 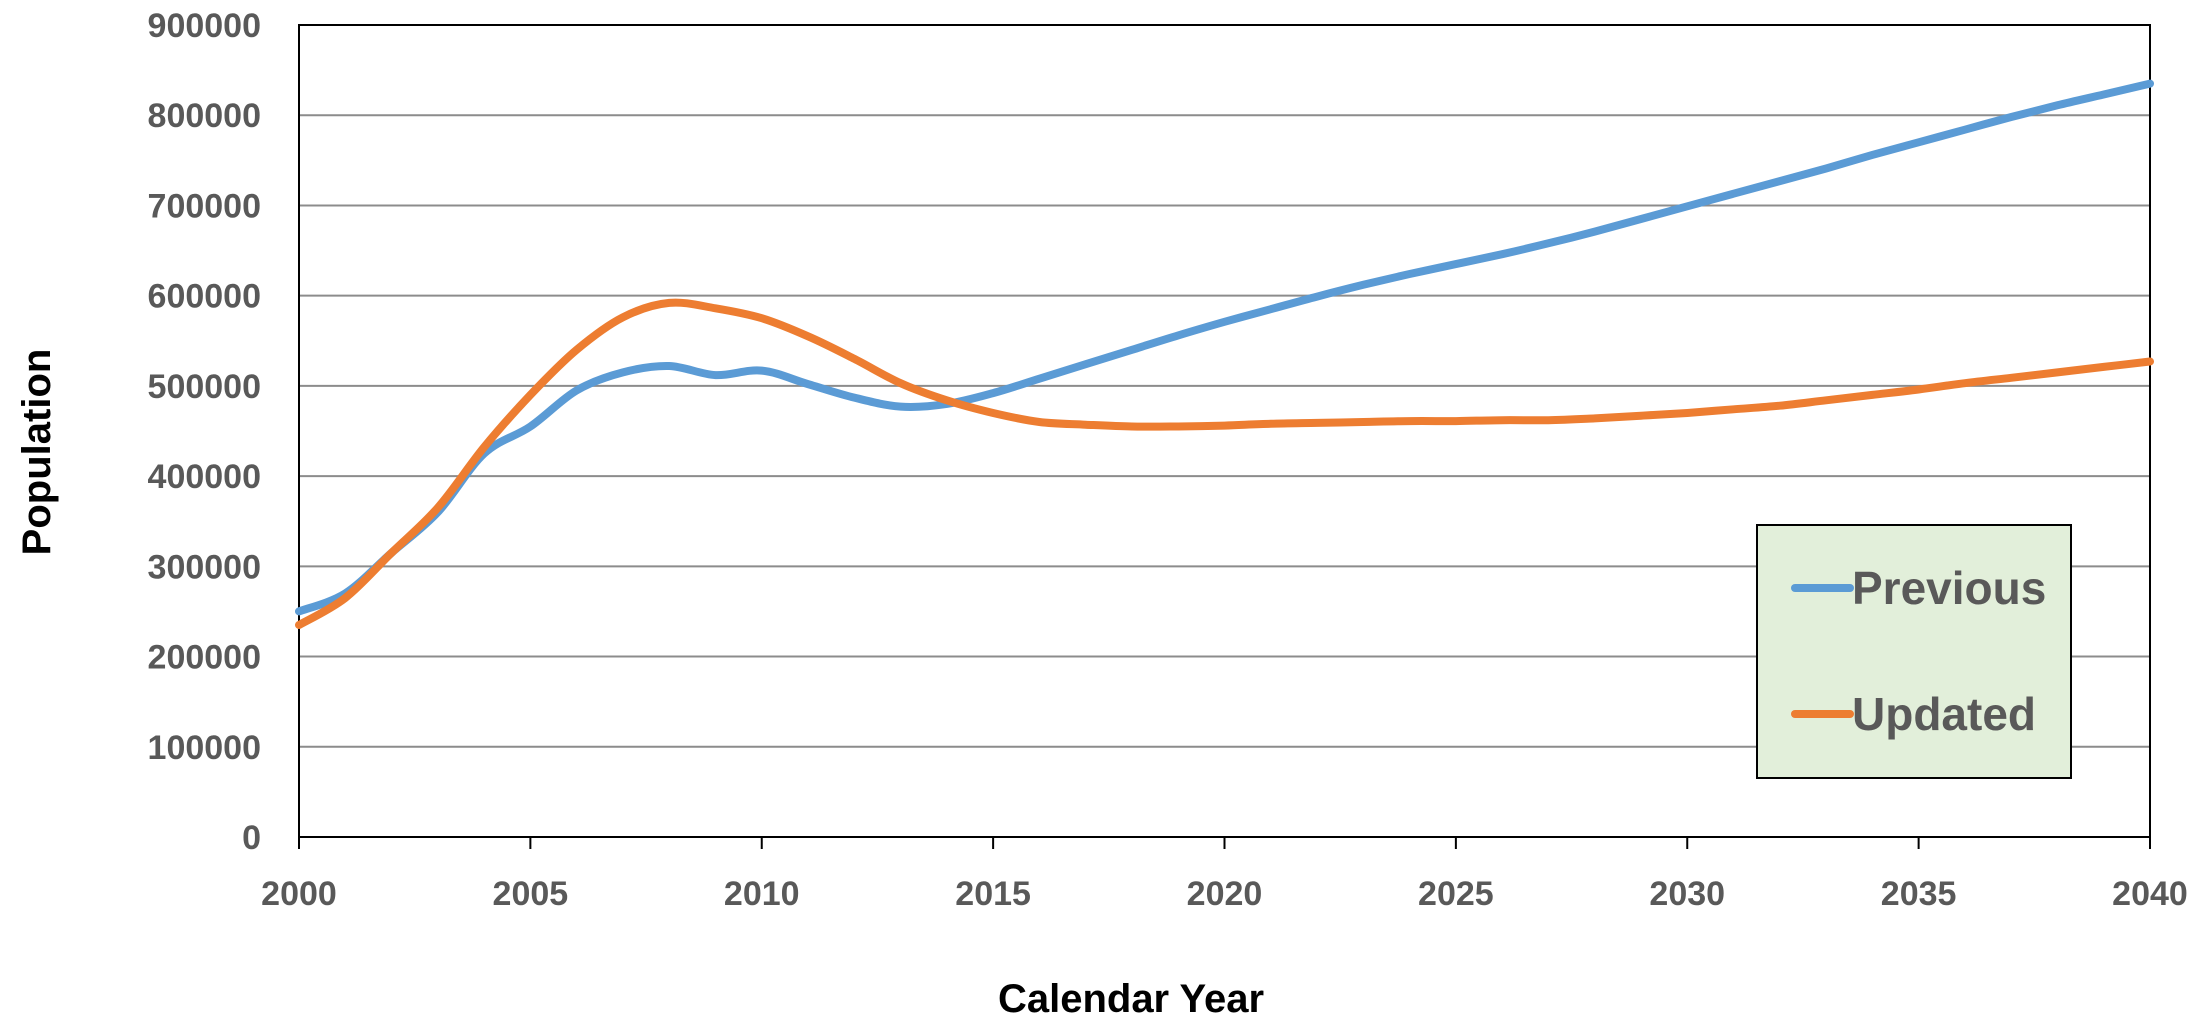 What do you see at coordinates (204, 658) in the screenshot?
I see `y-tick-label: 200000` at bounding box center [204, 658].